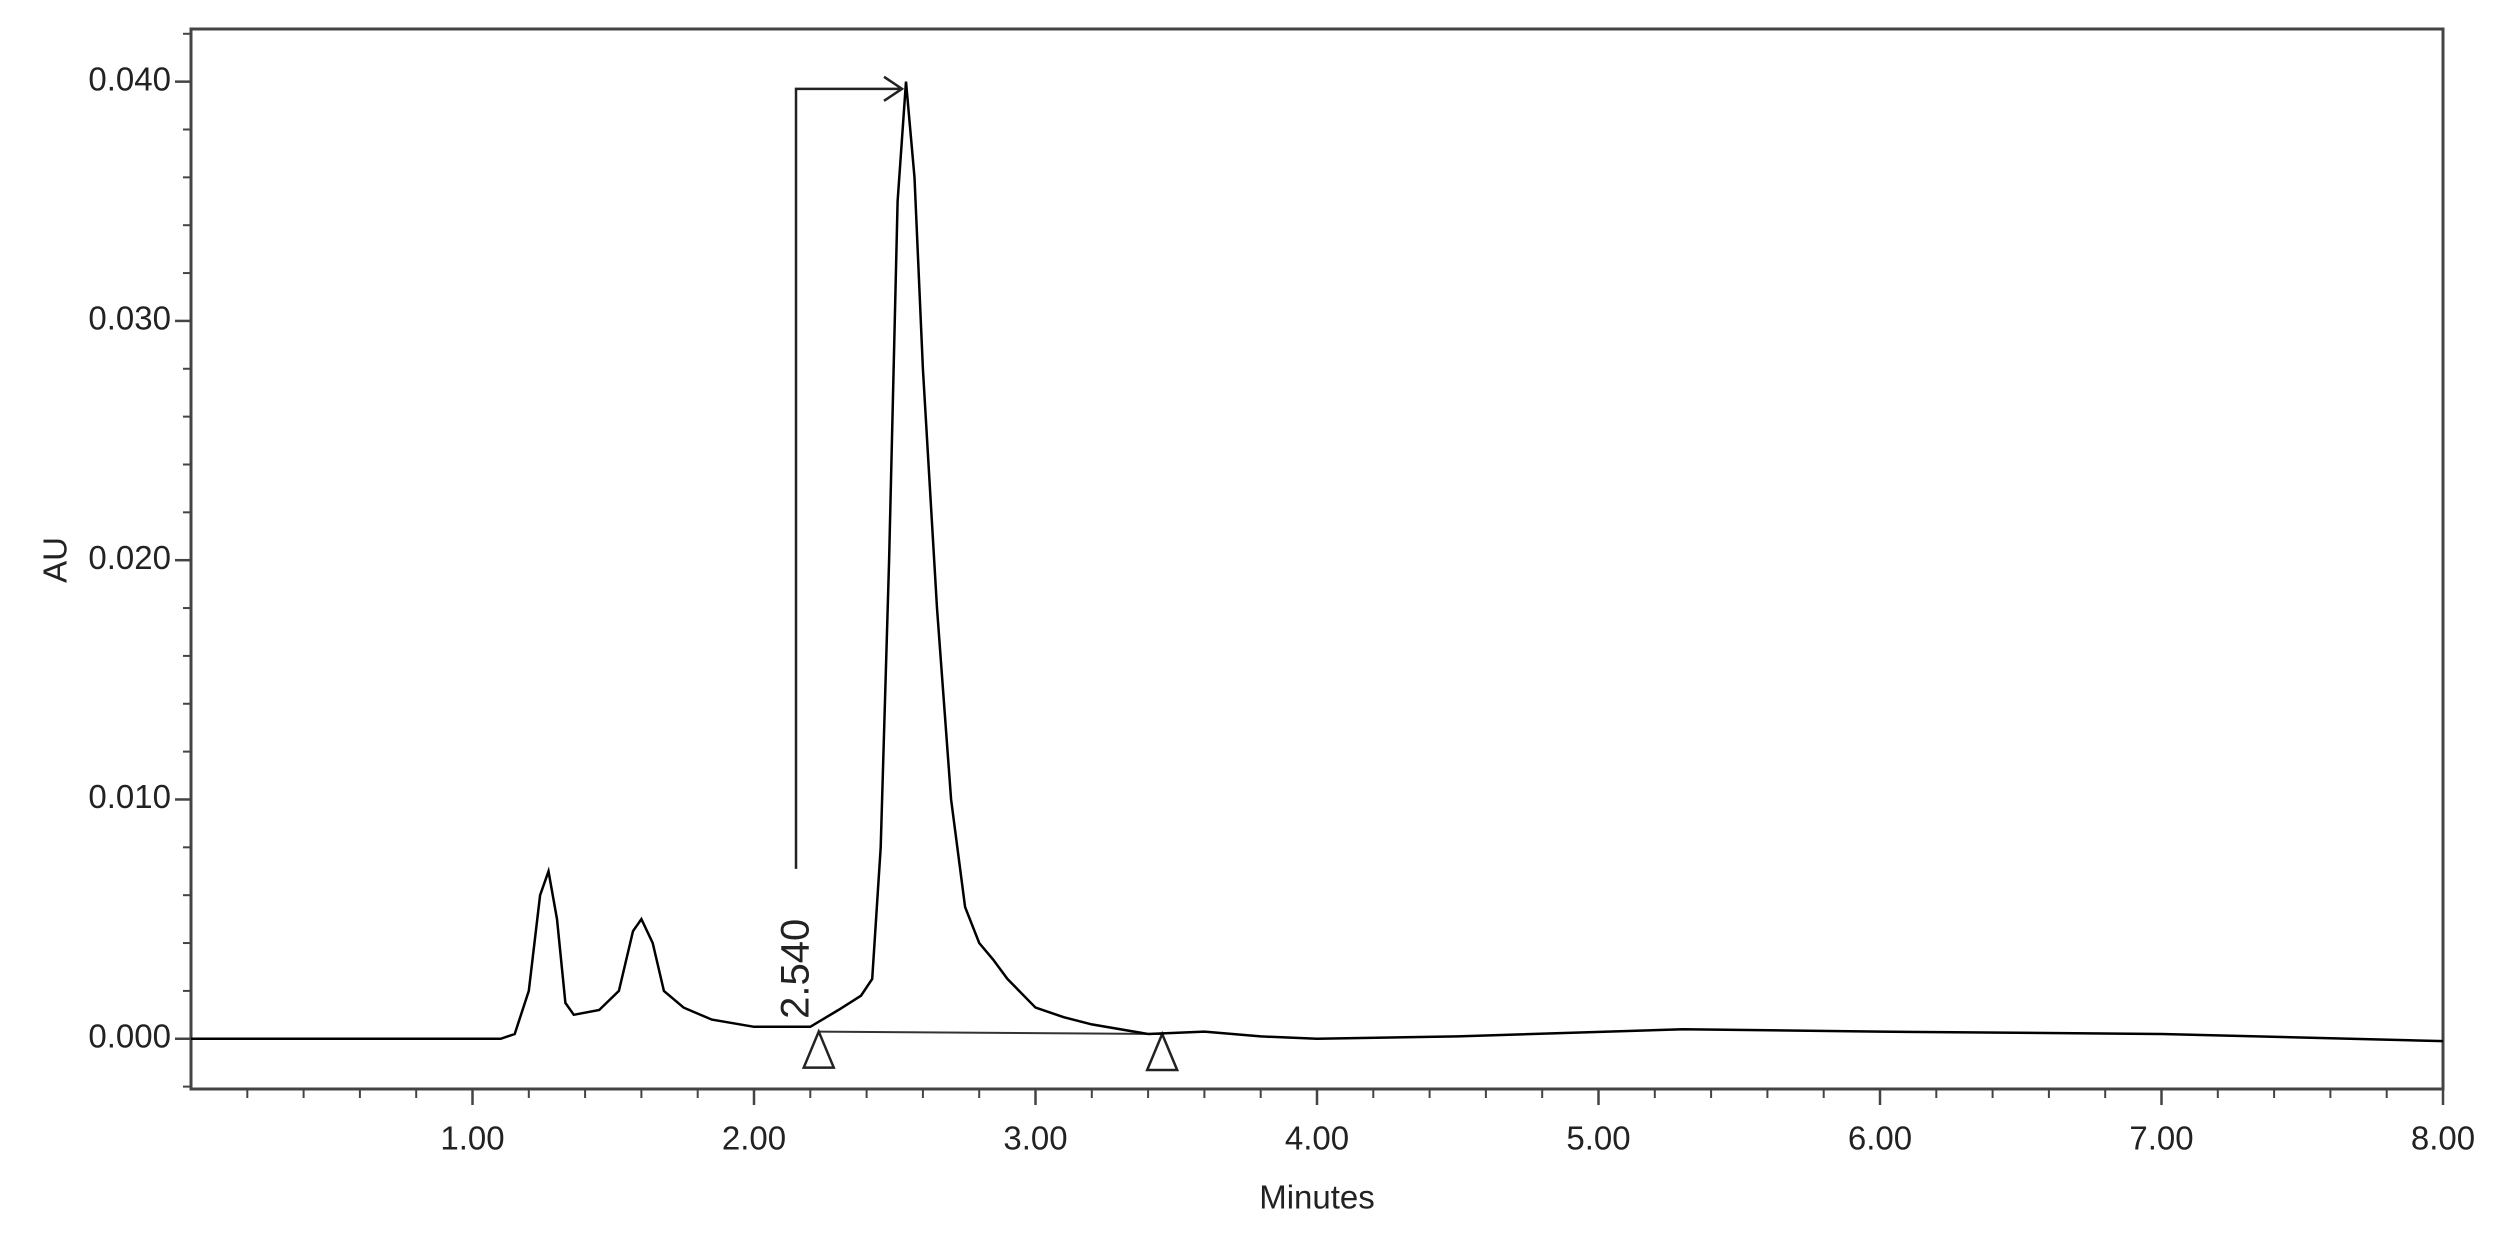 This screenshot has width=2501, height=1243. Describe the element at coordinates (129, 318) in the screenshot. I see `y-tick-label: 0.030` at that location.